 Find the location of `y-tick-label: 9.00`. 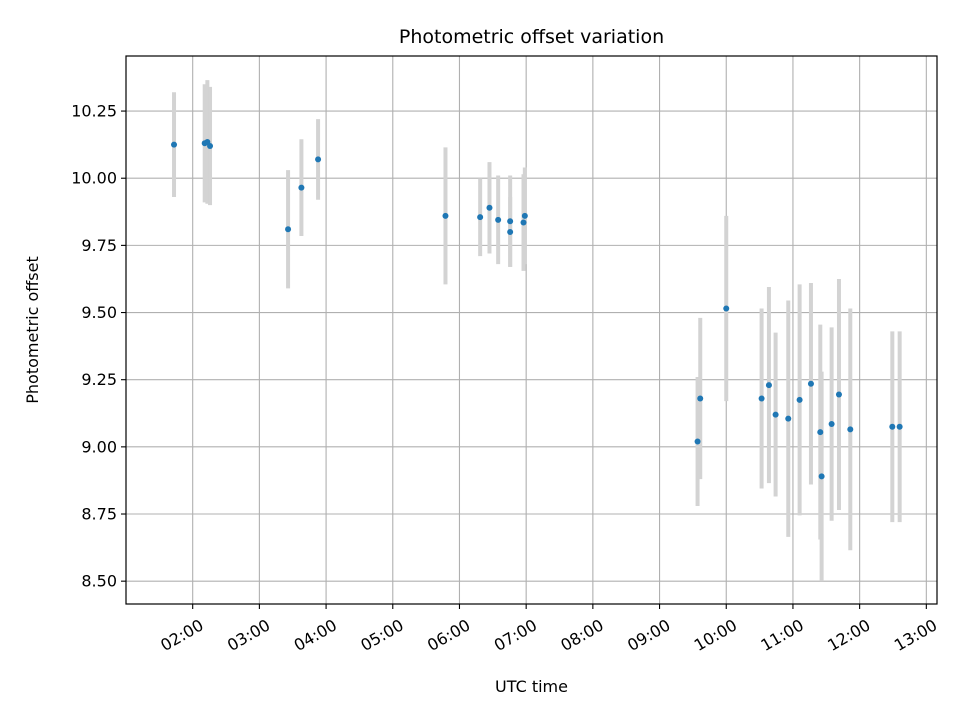

y-tick-label: 9.00 is located at coordinates (99, 446).